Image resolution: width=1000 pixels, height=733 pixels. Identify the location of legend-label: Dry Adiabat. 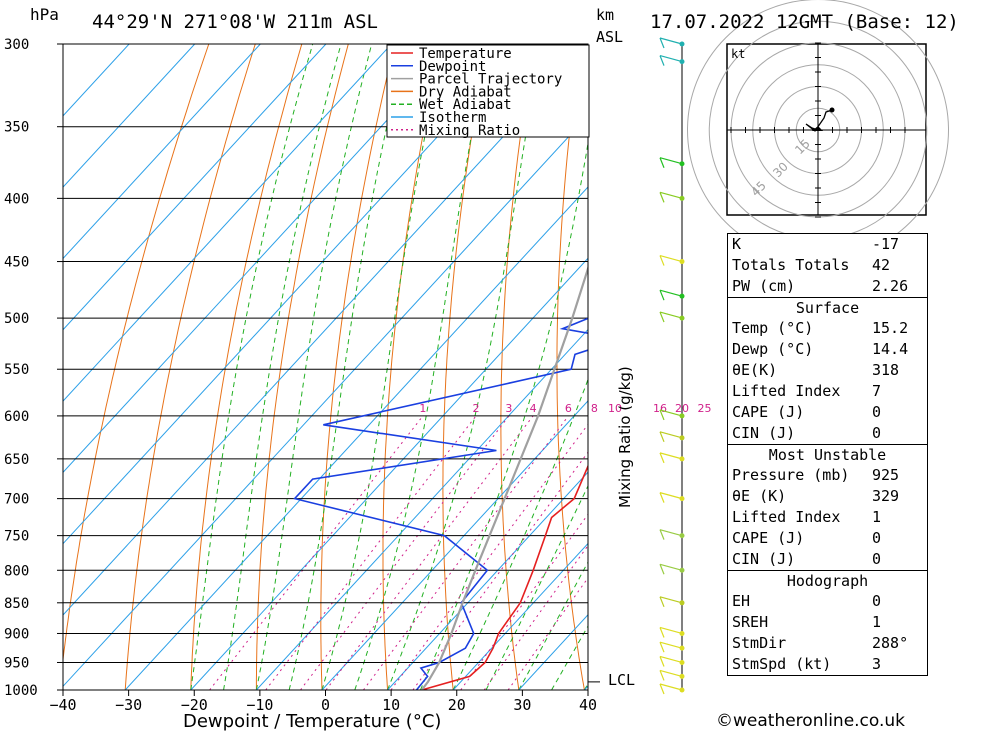
(465, 92).